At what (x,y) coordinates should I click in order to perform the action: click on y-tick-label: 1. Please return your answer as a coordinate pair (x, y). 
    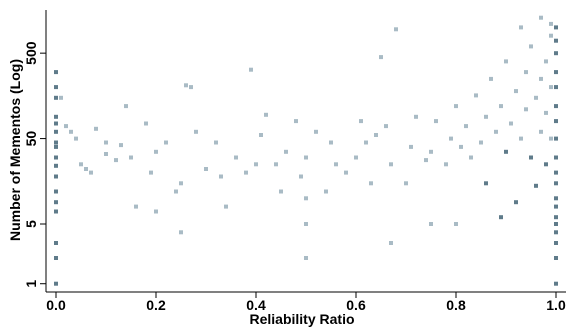
    Looking at the image, I should click on (31, 284).